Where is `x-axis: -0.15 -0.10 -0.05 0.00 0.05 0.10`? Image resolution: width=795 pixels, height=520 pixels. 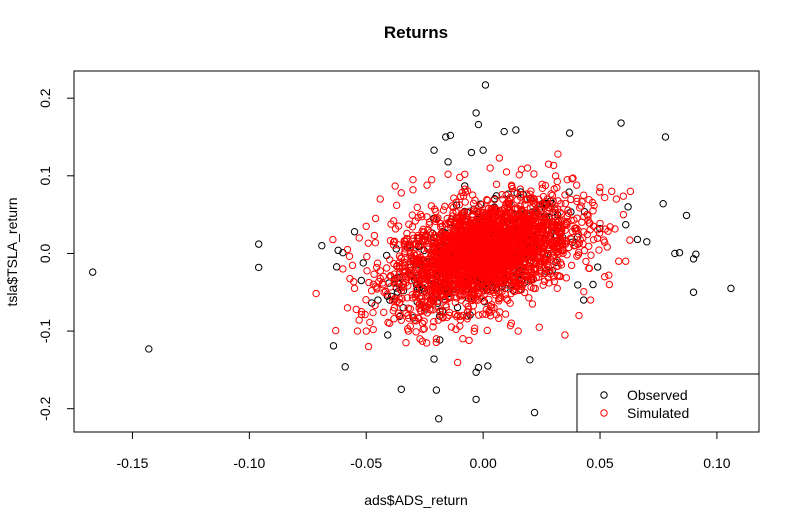
x-axis: -0.15 -0.10 -0.05 0.00 0.05 0.10 is located at coordinates (423, 451).